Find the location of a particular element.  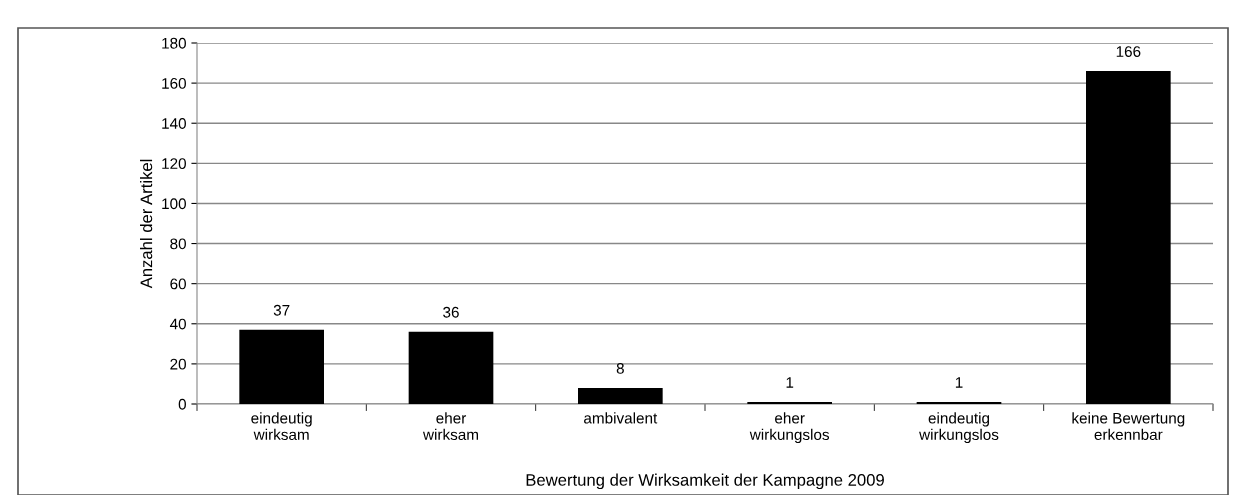

y-tick-label: 100 is located at coordinates (174, 204).